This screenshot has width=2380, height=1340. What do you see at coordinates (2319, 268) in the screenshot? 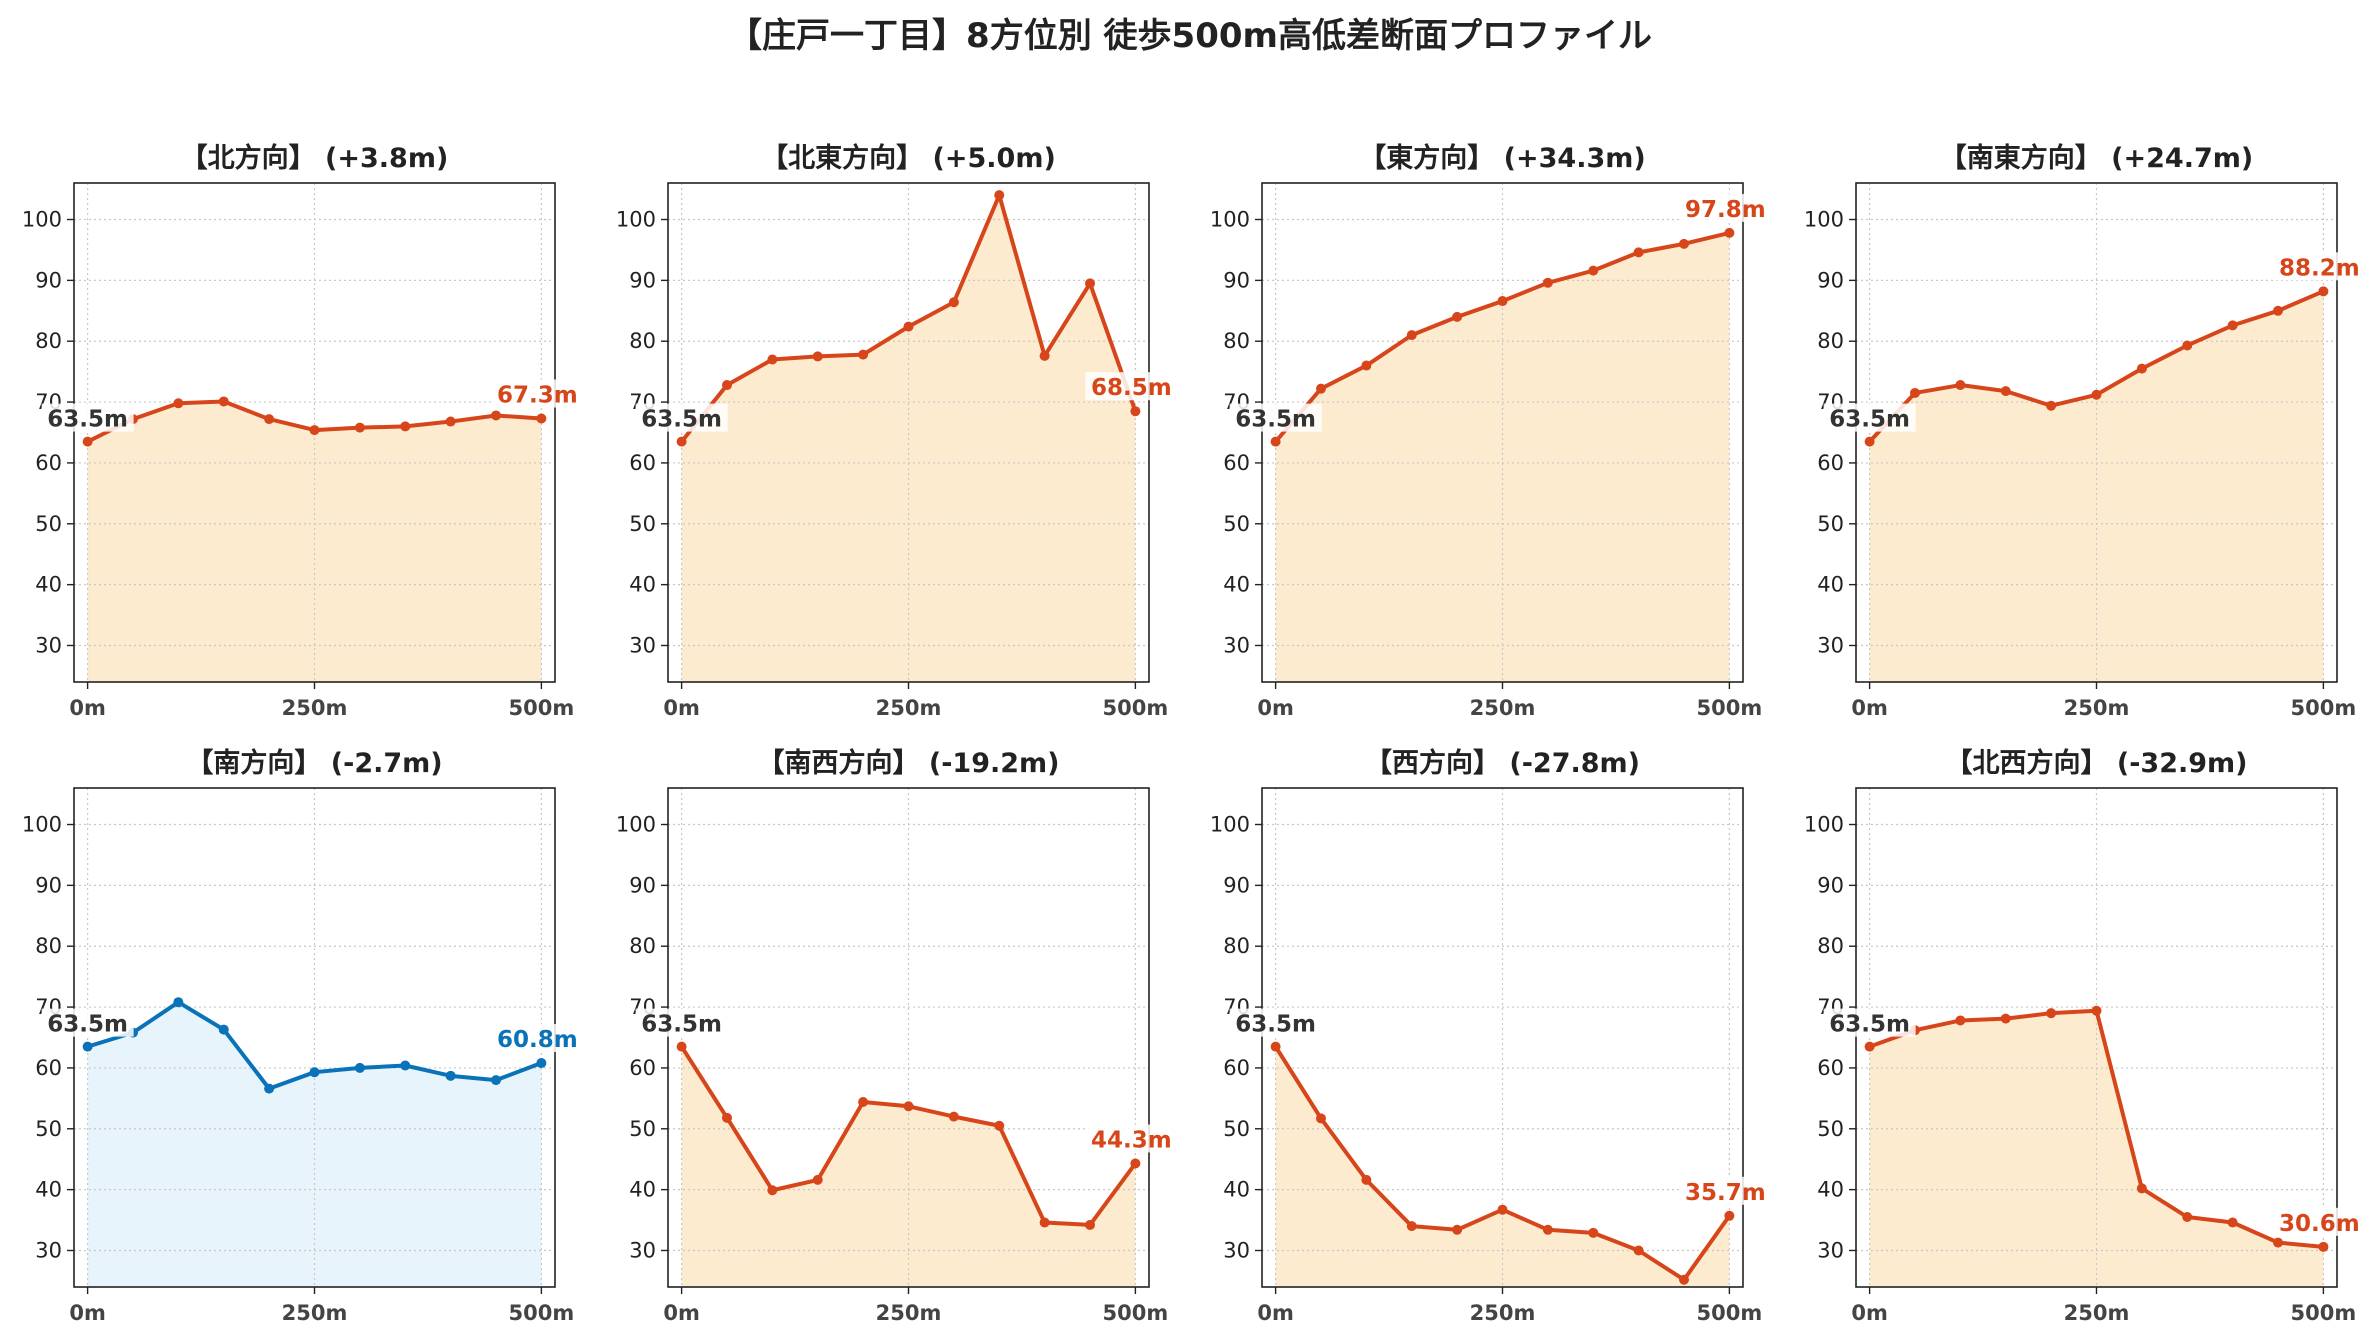
I see `end-value-label: 88.2m` at bounding box center [2319, 268].